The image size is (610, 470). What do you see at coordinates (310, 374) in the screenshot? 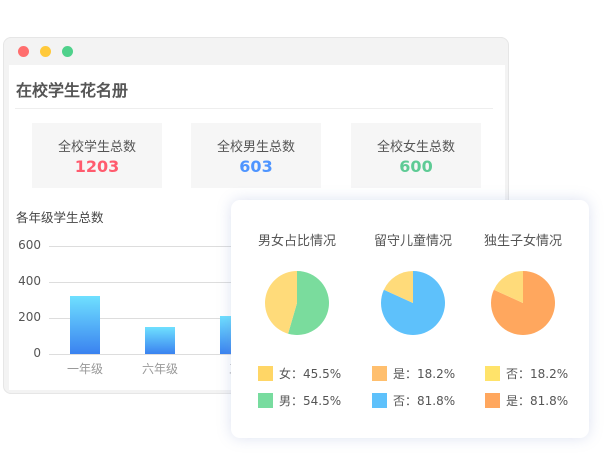
I see `legend-label: 女：45.5%` at bounding box center [310, 374].